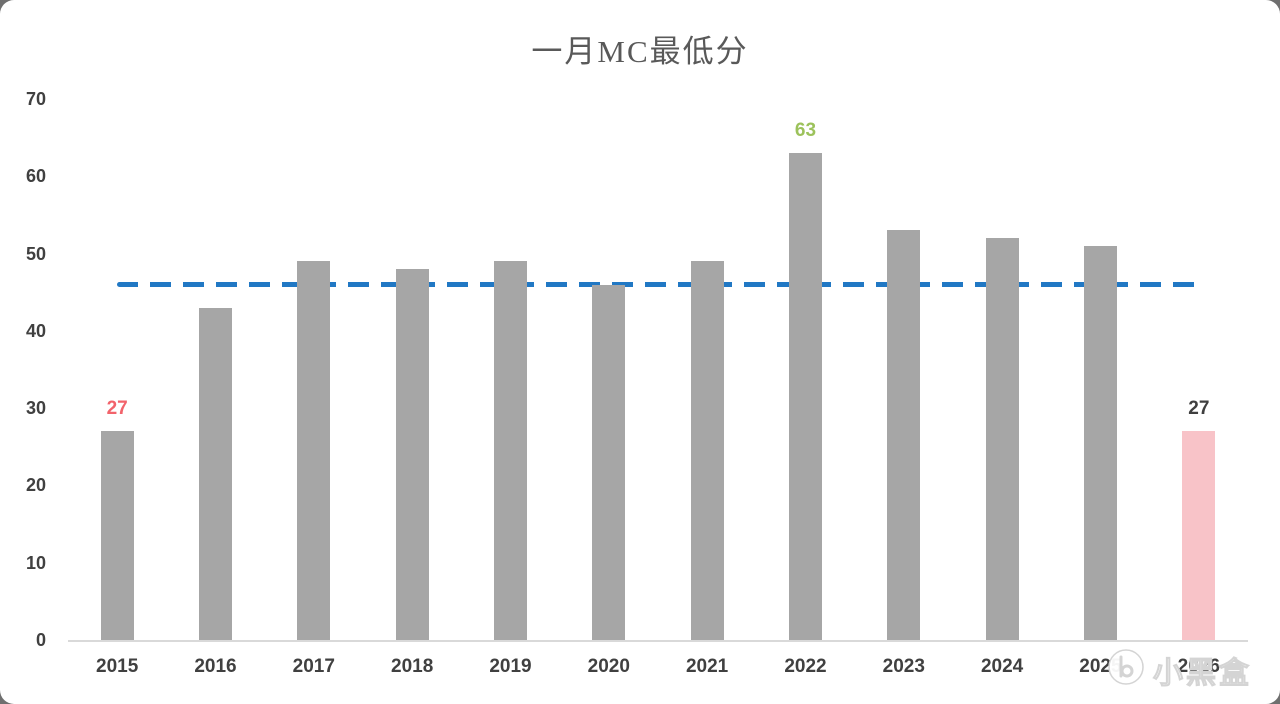 Image resolution: width=1280 pixels, height=704 pixels. Describe the element at coordinates (412, 454) in the screenshot. I see `bar-2018` at that location.